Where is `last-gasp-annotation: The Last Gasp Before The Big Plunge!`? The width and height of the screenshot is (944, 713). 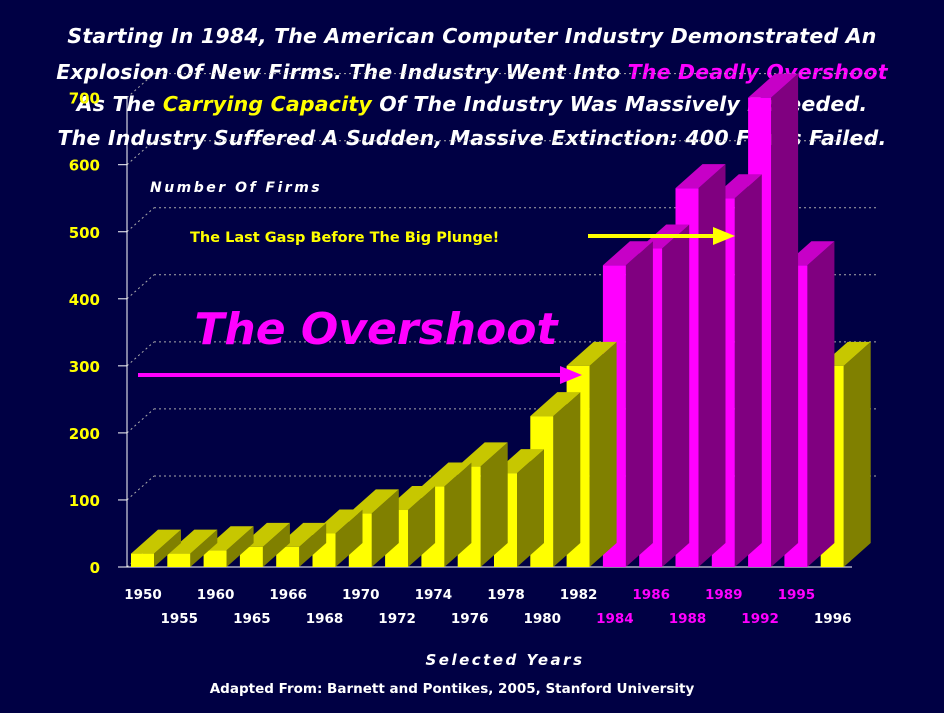
last-gasp-annotation: The Last Gasp Before The Big Plunge! is located at coordinates (344, 238).